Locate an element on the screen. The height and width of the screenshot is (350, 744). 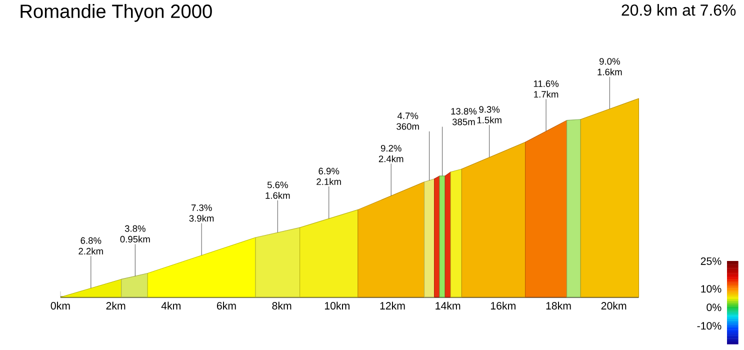
annotation: 9.2% 2.4km is located at coordinates (391, 153).